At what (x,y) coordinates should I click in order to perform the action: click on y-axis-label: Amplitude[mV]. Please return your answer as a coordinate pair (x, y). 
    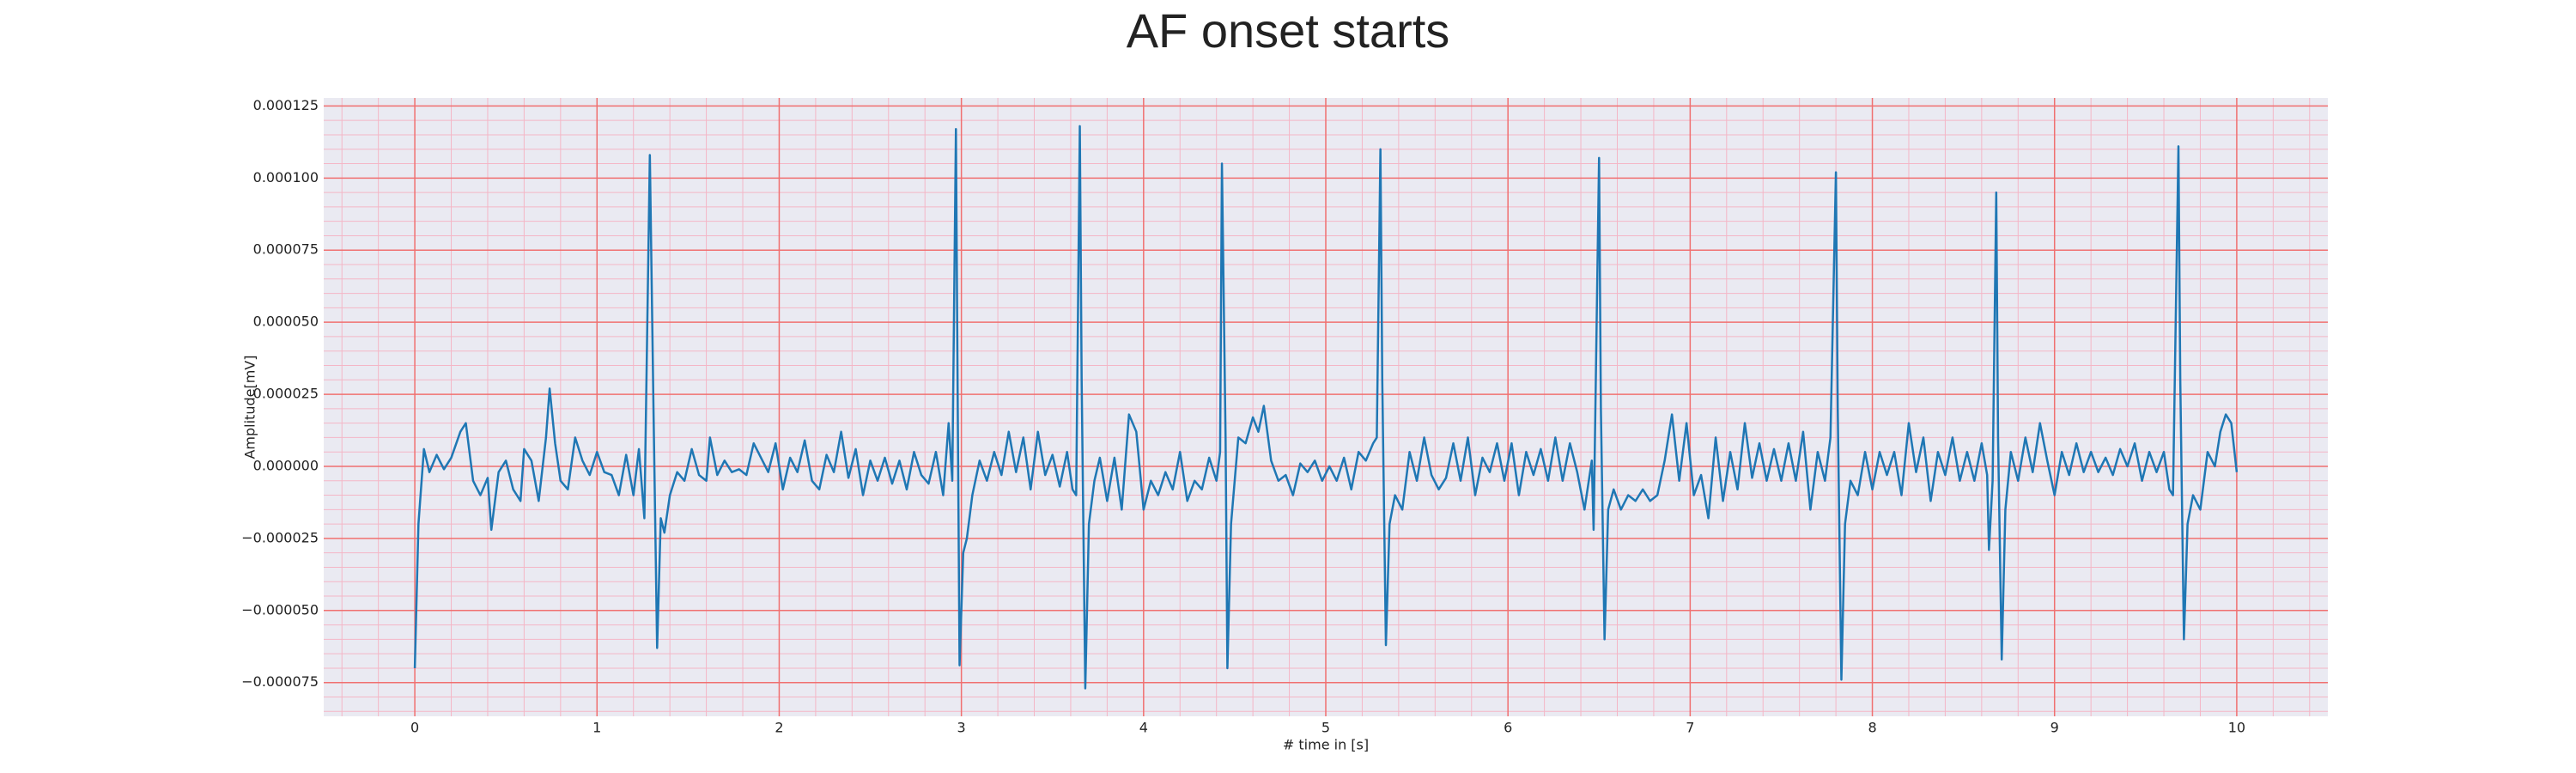
    Looking at the image, I should click on (250, 407).